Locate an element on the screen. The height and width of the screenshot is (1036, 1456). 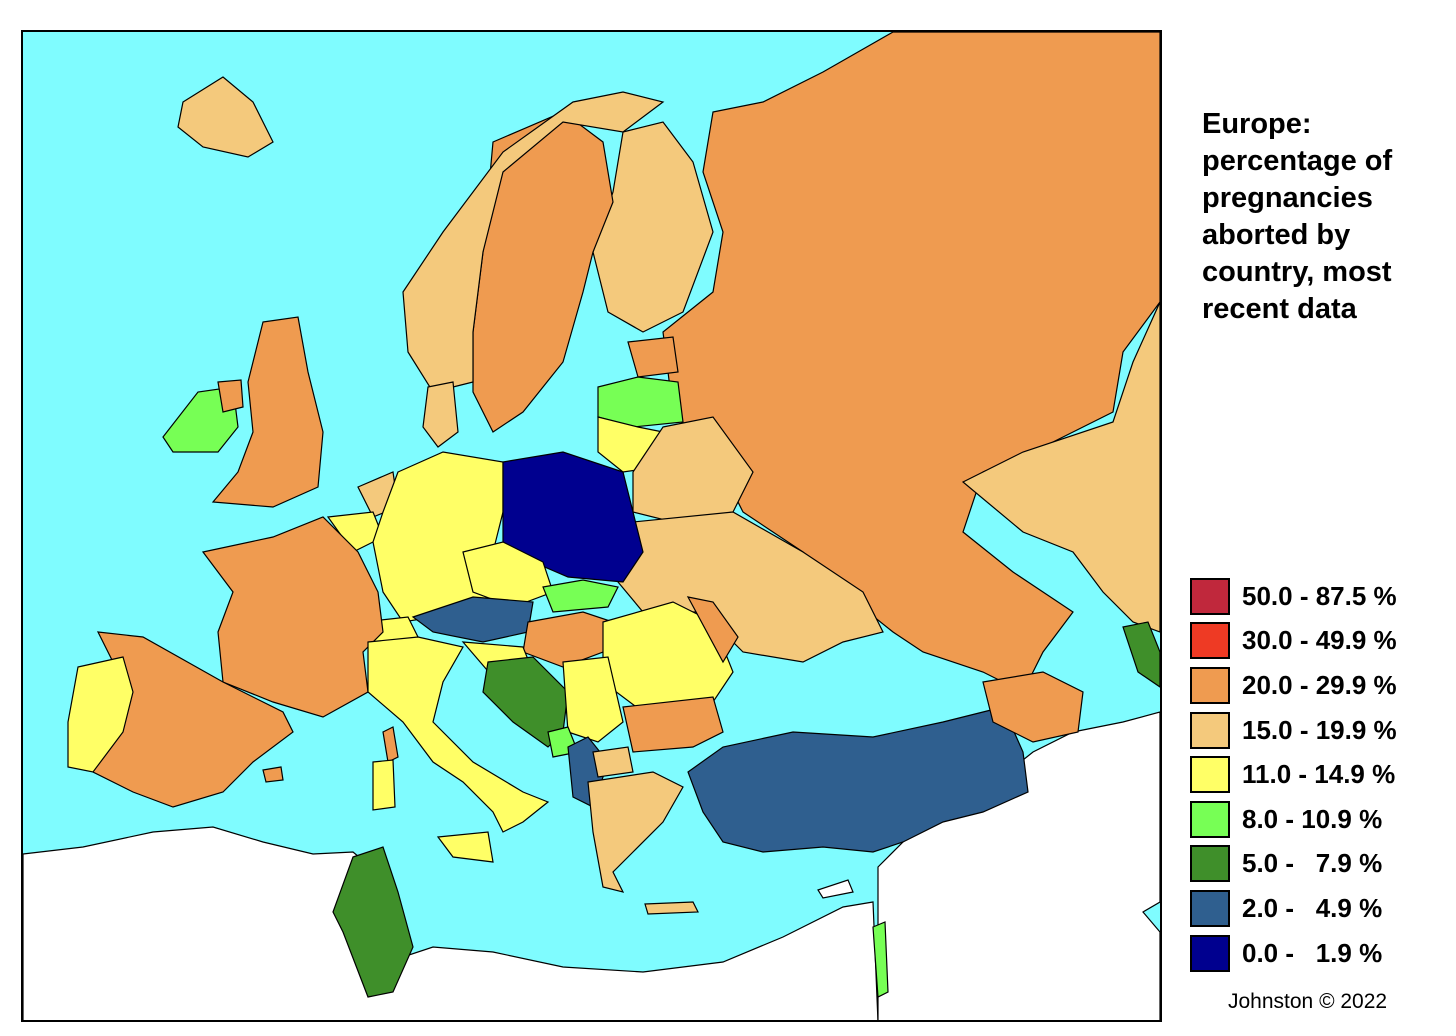
legend-item: 30.0 - 49.9 % is located at coordinates (1315, 641).